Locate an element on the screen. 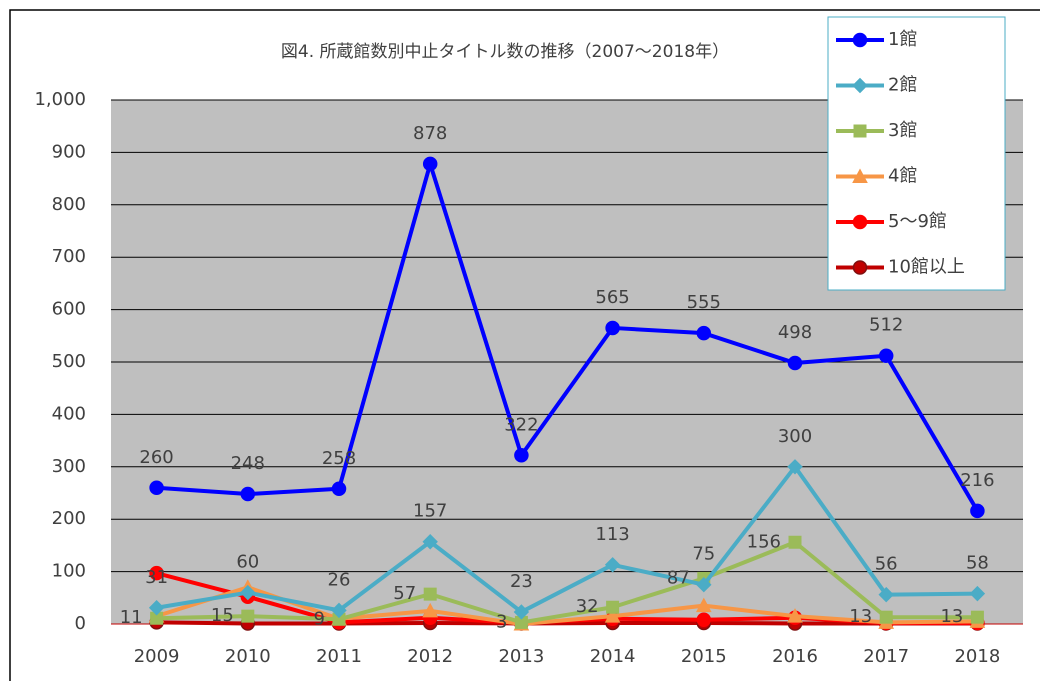  x-tick-label: 2009 is located at coordinates (157, 656).